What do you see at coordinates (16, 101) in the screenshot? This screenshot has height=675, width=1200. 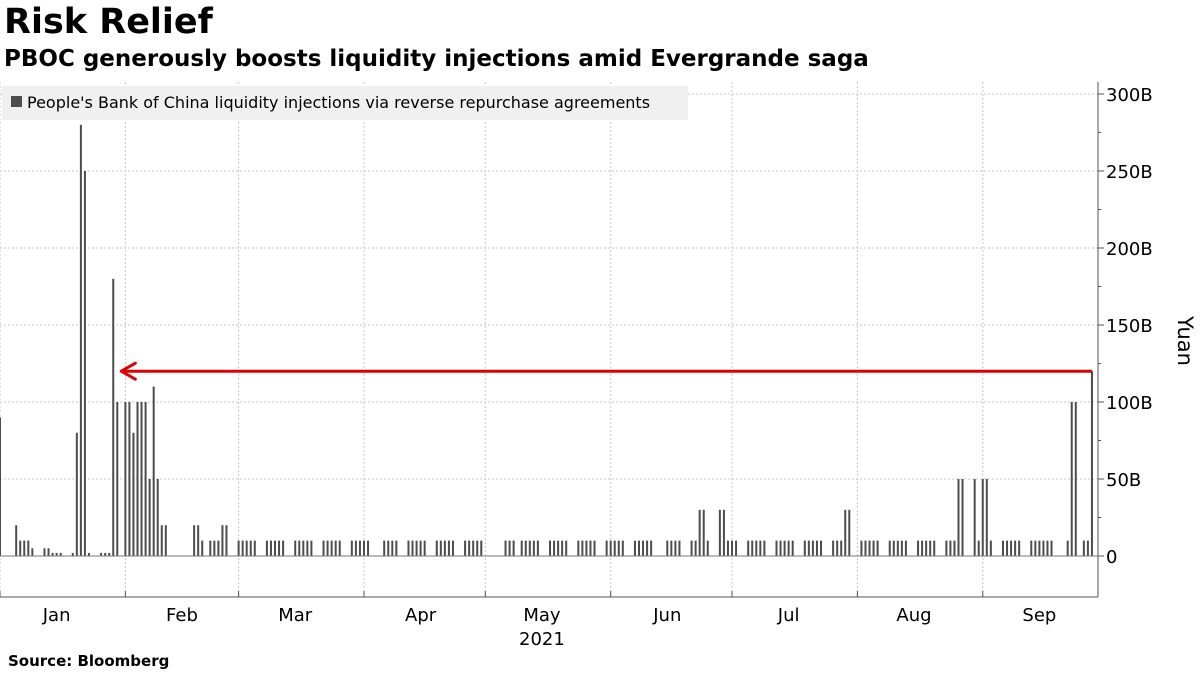 I see `legend-swatch` at bounding box center [16, 101].